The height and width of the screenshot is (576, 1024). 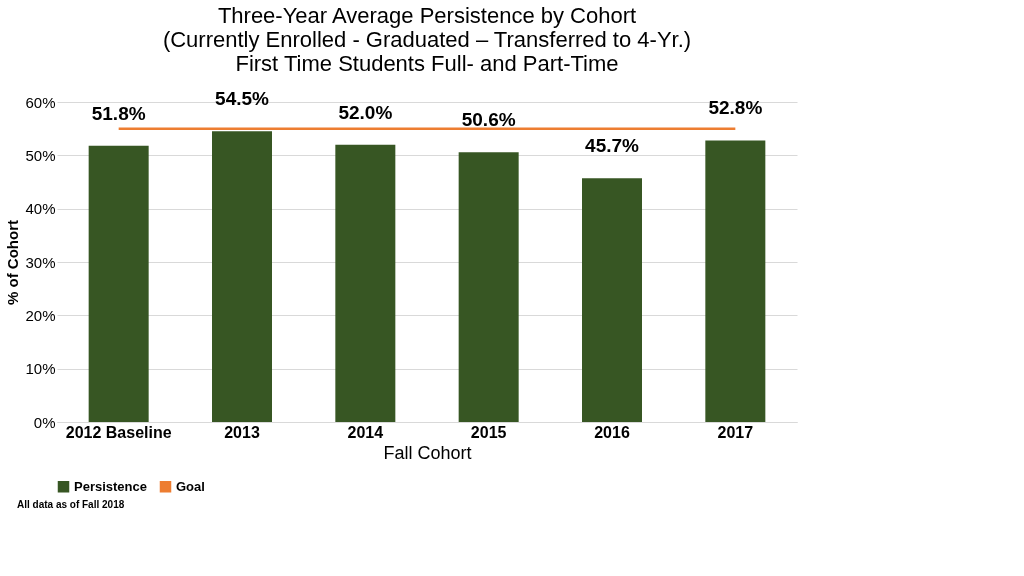 I want to click on x-tick-label: 2015, so click(x=488, y=432).